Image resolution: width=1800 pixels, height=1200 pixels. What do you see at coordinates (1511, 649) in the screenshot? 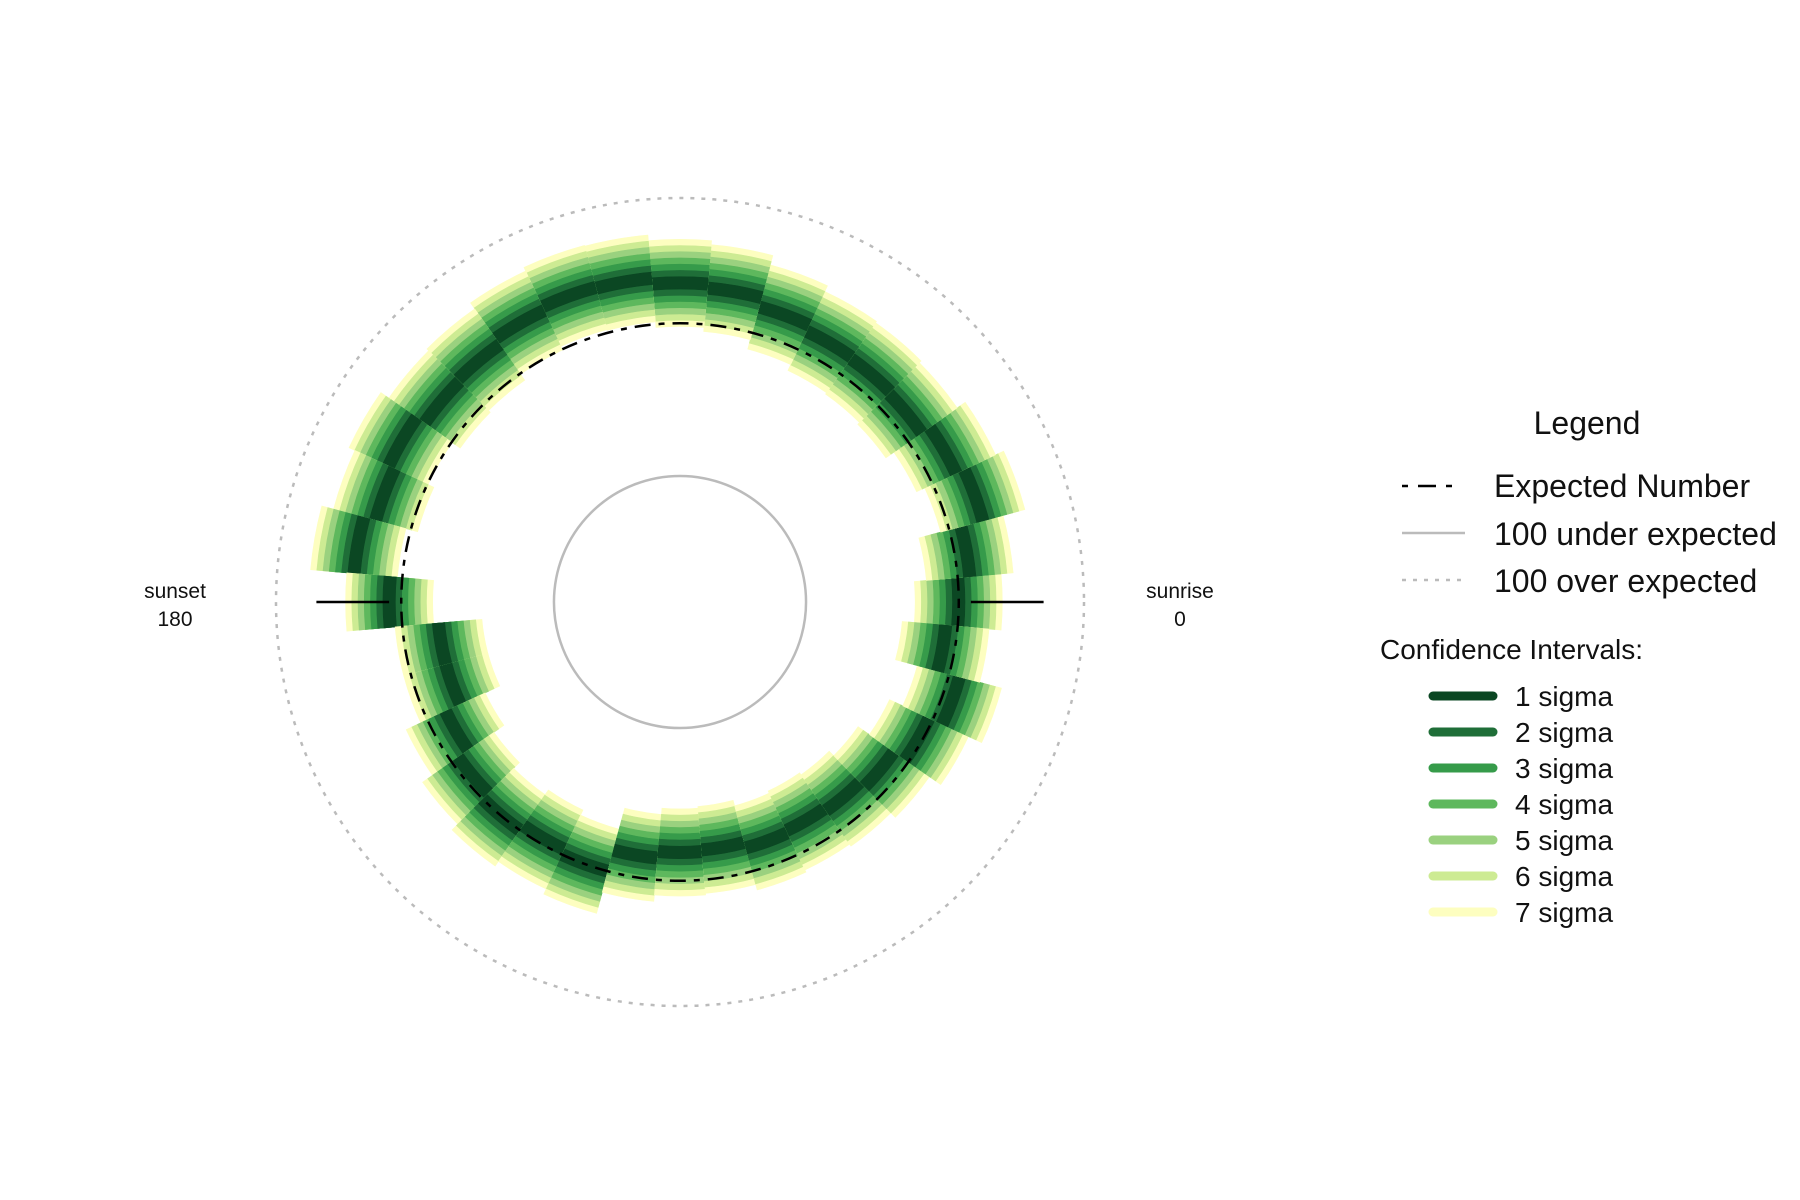
I see `legend-ci-title: Confidence Intervals:` at bounding box center [1511, 649].